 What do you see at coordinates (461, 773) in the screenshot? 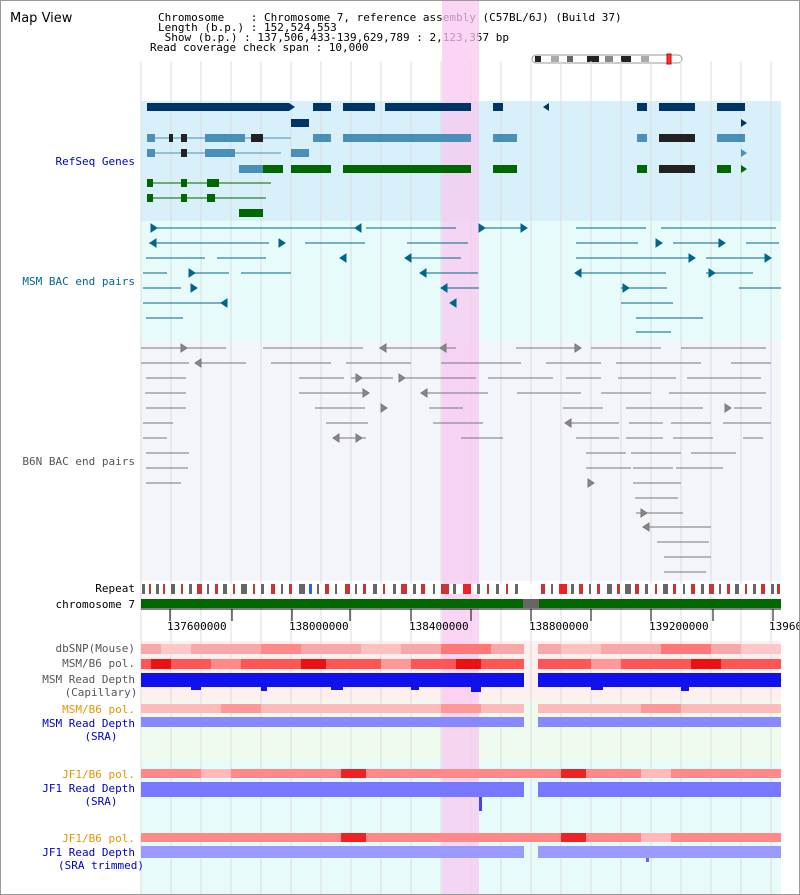
I see `jf1-b6-pol-track` at bounding box center [461, 773].